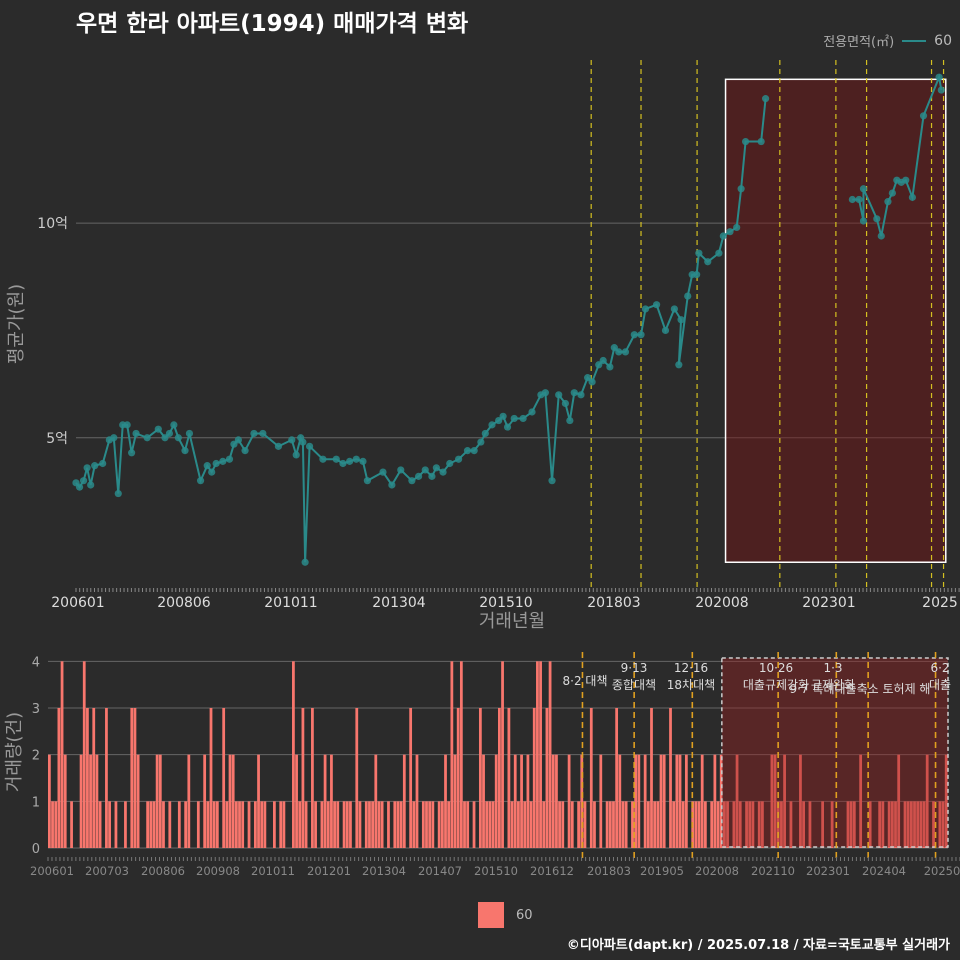 This screenshot has width=960, height=960. What do you see at coordinates (721, 603) in the screenshot?
I see `x-tick-label: 202008` at bounding box center [721, 603].